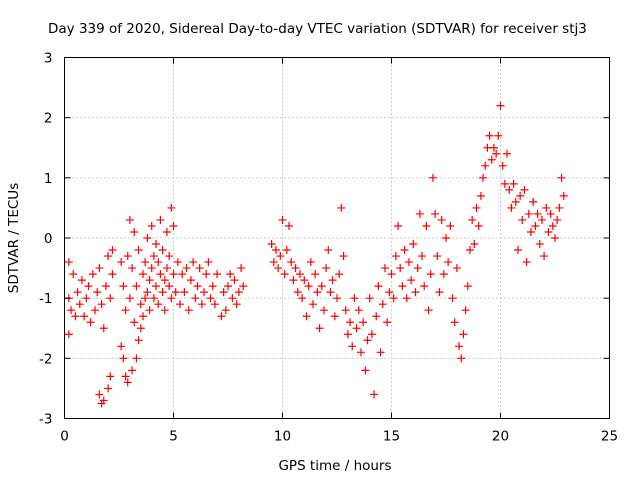 This screenshot has height=480, width=640. What do you see at coordinates (334, 466) in the screenshot?
I see `x-axis-label: GPS time / hours` at bounding box center [334, 466].